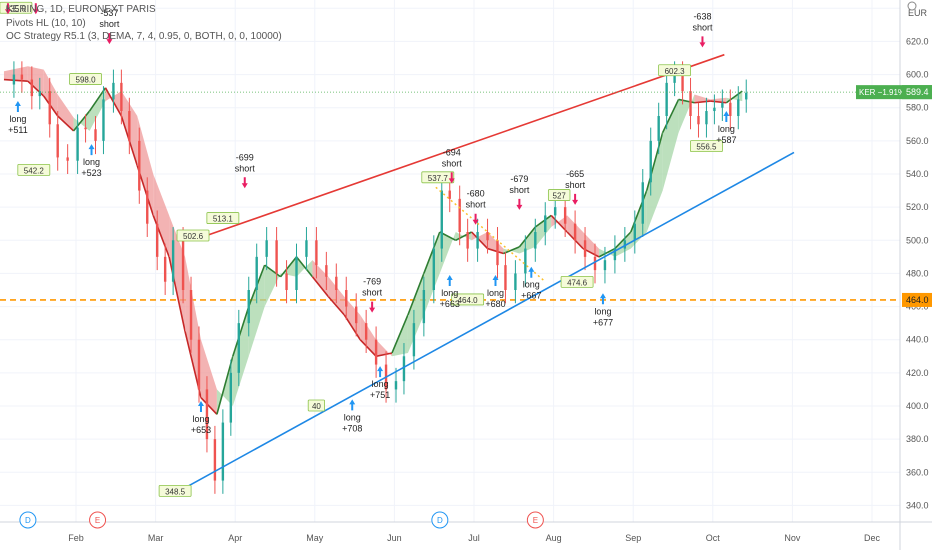  What do you see at coordinates (917, 299) in the screenshot?
I see `level-badge` at bounding box center [917, 299].